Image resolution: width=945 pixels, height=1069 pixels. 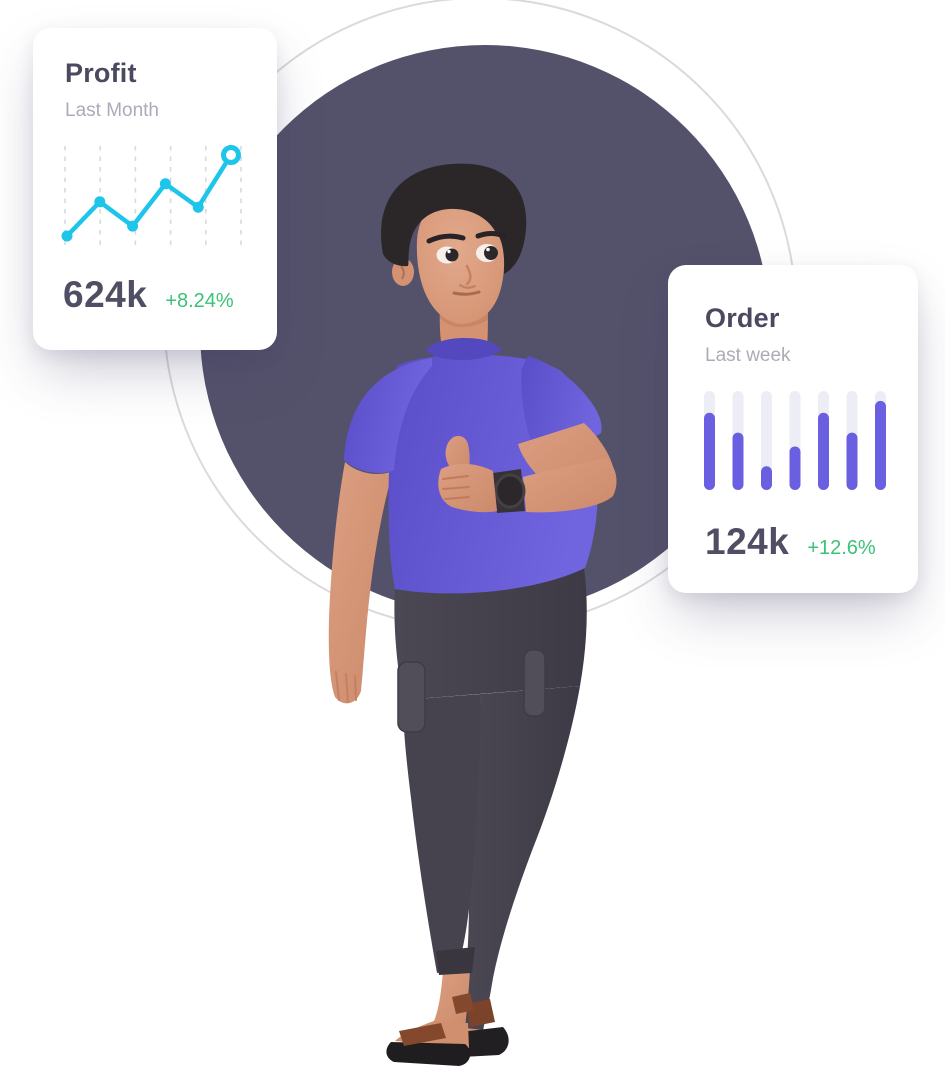 What do you see at coordinates (360, 583) in the screenshot?
I see `left-arm` at bounding box center [360, 583].